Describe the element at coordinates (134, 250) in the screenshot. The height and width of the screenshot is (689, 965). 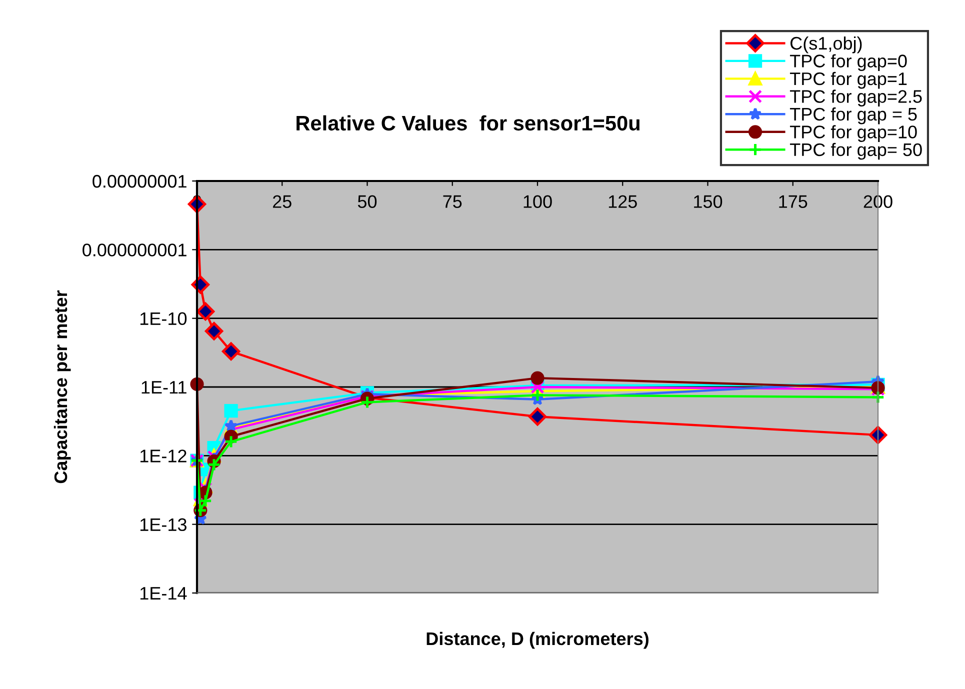
I see `y-tick-label: 0.000000001` at that location.